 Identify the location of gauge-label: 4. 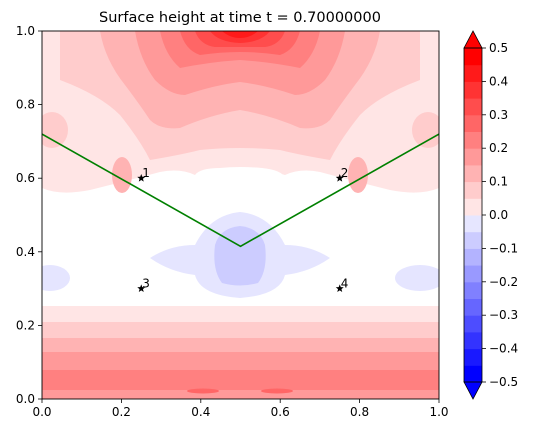
(345, 284).